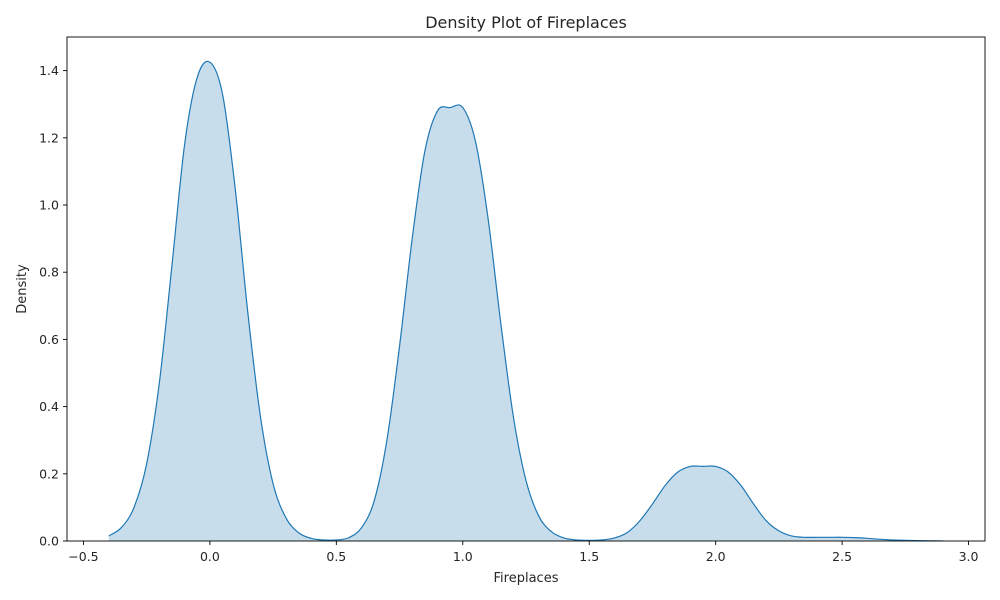  What do you see at coordinates (526, 22) in the screenshot?
I see `chart-title: Density Plot of Fireplaces` at bounding box center [526, 22].